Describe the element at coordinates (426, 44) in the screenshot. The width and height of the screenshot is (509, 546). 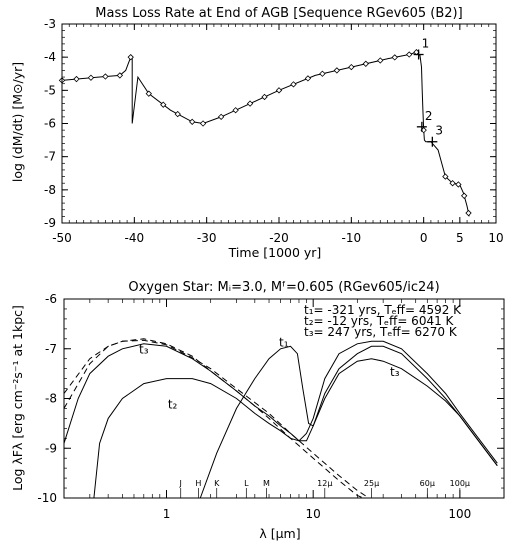
I see `time-mark-label: 1` at that location.